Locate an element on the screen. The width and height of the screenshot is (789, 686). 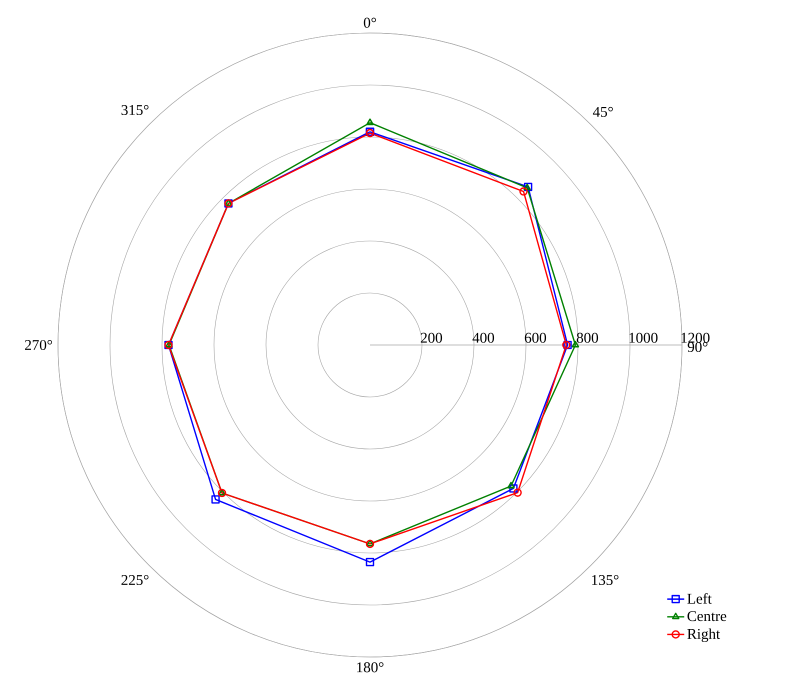
y-tick-label: 400 is located at coordinates (483, 337).